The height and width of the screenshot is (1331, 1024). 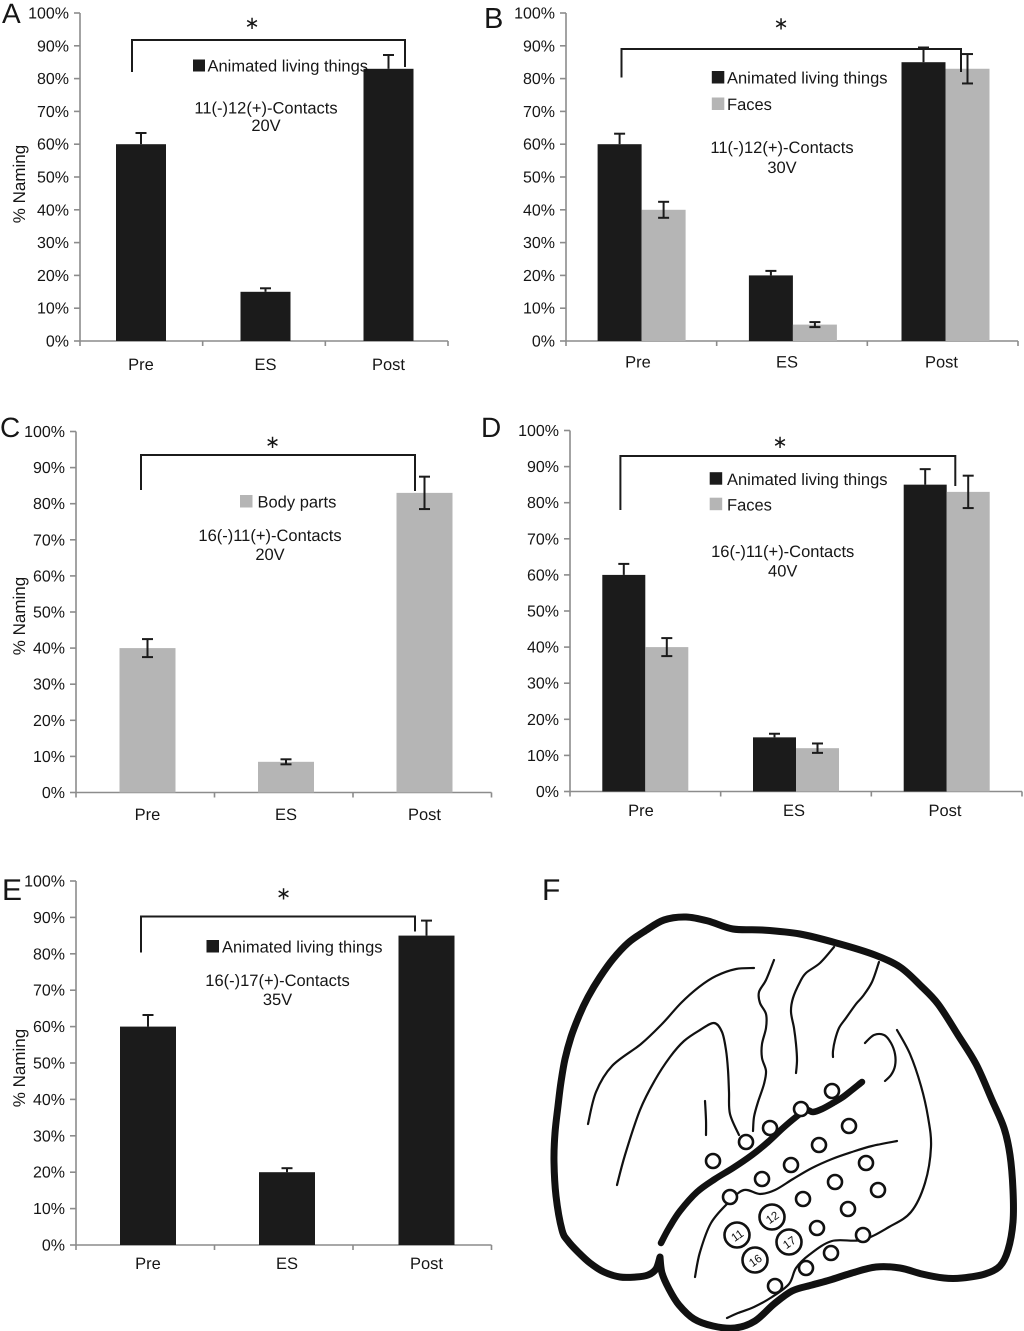 What do you see at coordinates (10, 427) in the screenshot?
I see `svg-text: C` at bounding box center [10, 427].